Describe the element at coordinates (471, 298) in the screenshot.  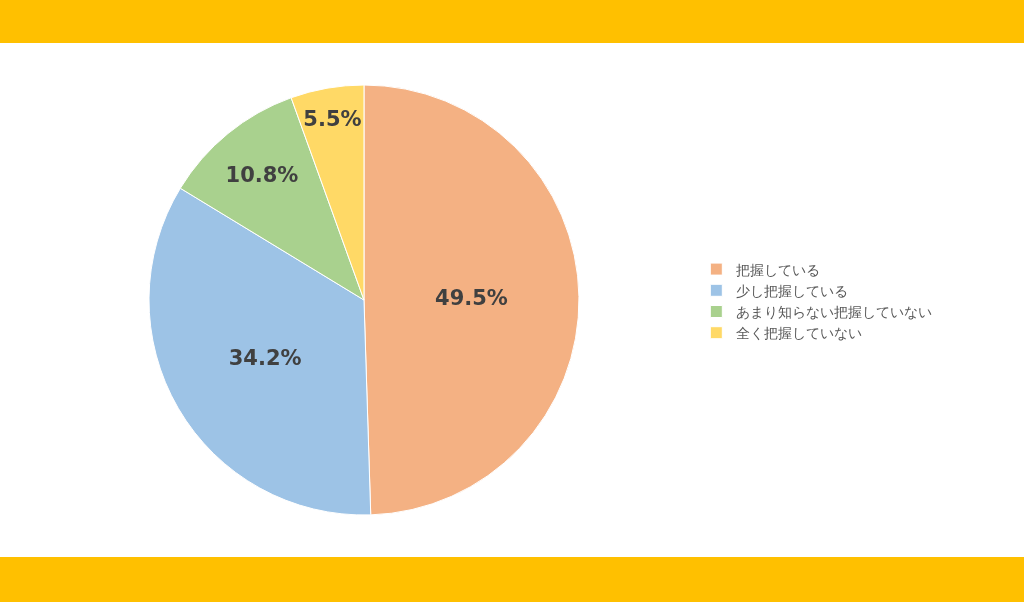
I see `data-label: 49.5%` at that location.